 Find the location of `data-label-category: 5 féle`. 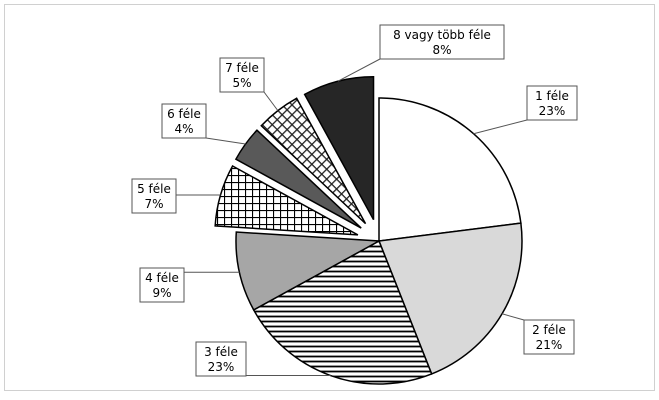

data-label-category: 5 féle is located at coordinates (154, 189).